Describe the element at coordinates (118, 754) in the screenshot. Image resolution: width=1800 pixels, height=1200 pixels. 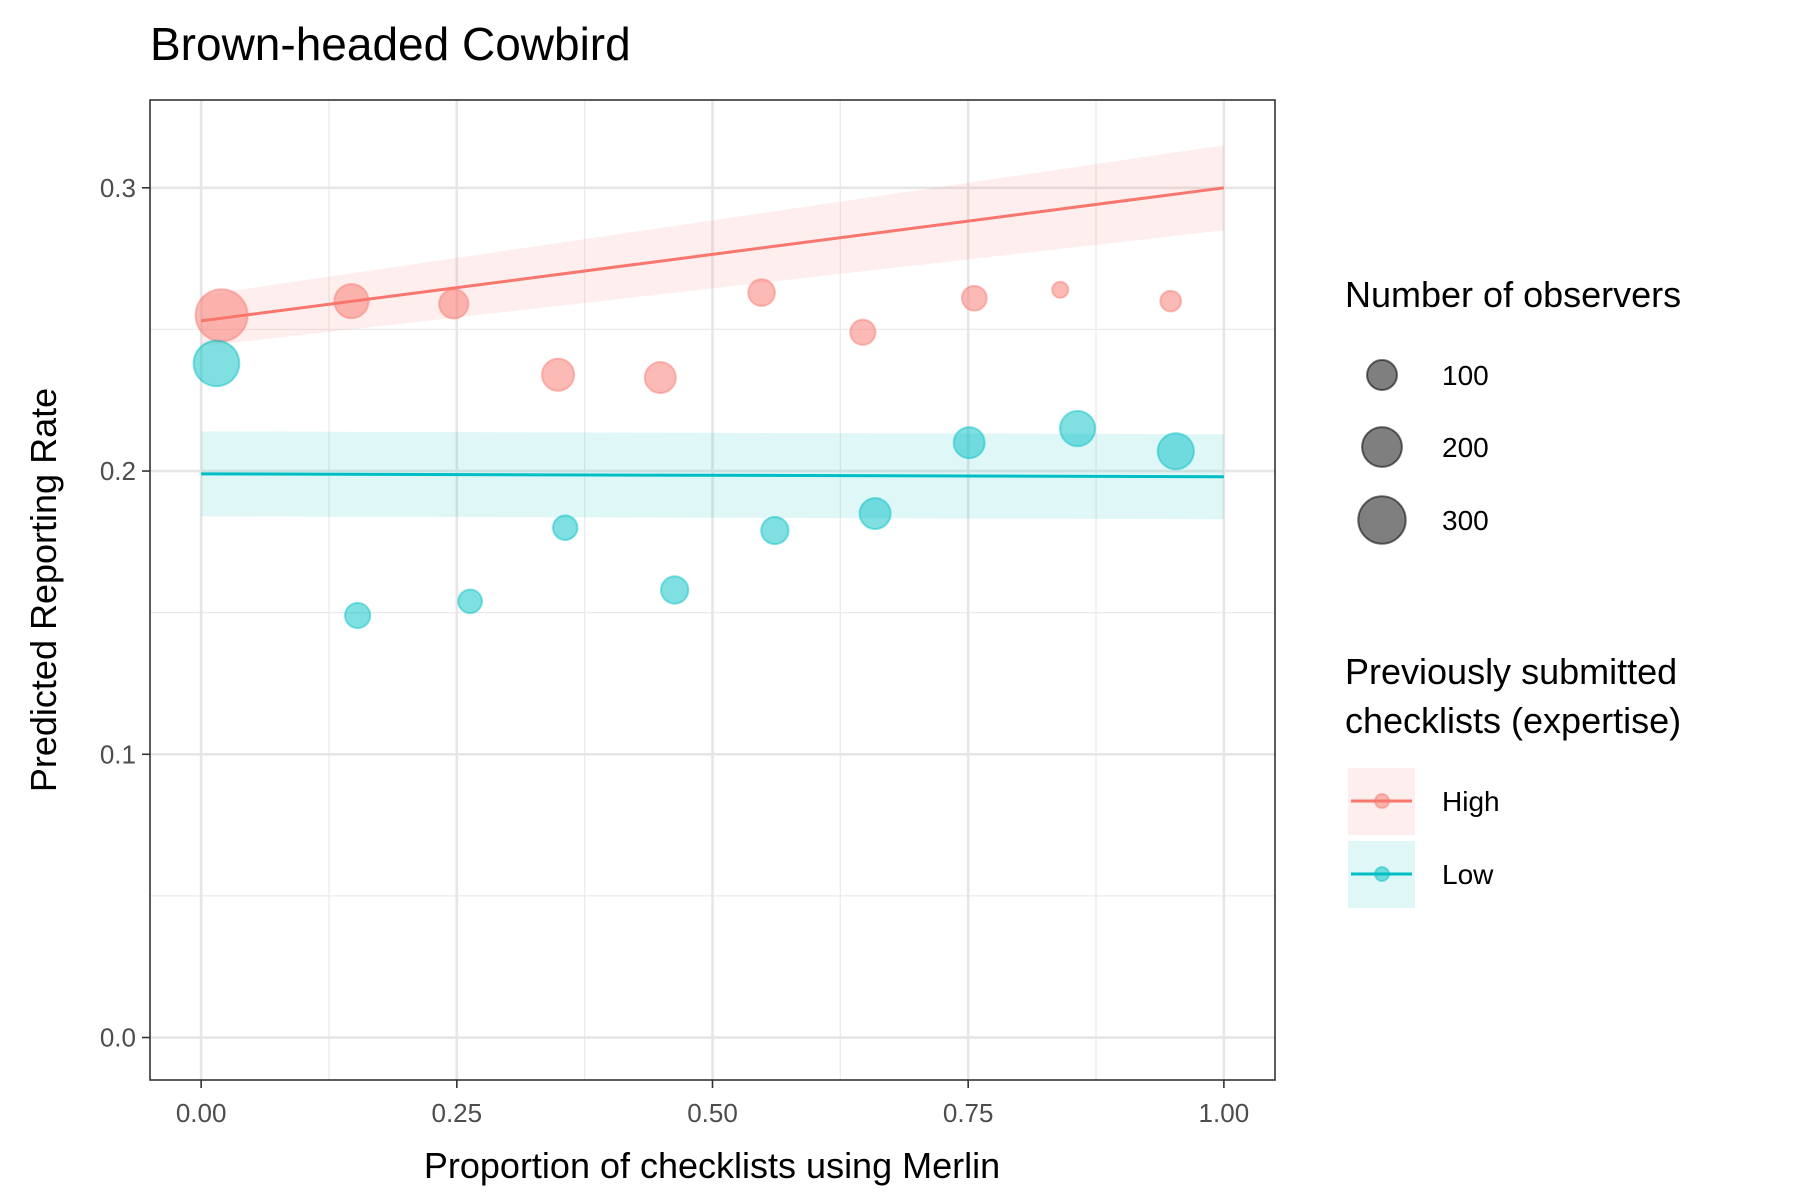
I see `y-tick-label: 0.1` at that location.